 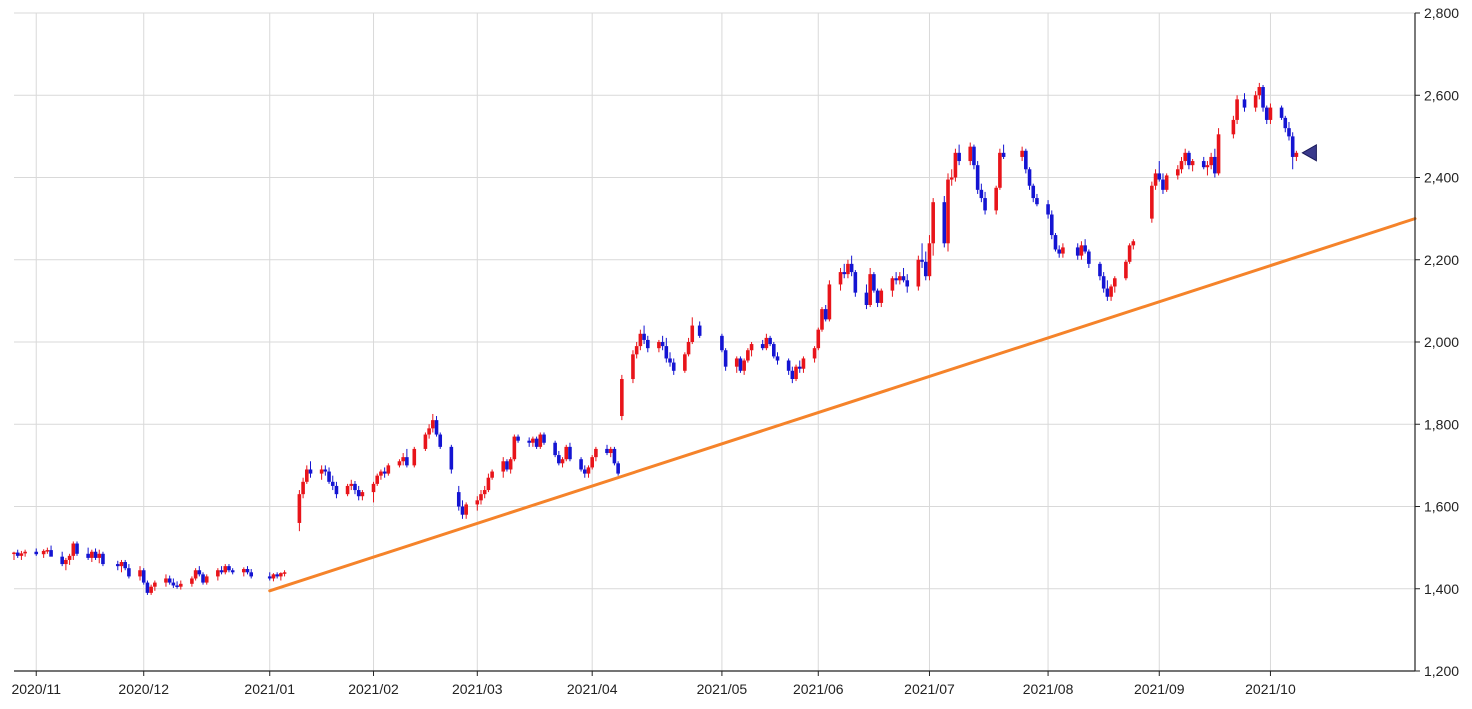 What do you see at coordinates (1441, 13) in the screenshot?
I see `y-tick-label: 2,800` at bounding box center [1441, 13].